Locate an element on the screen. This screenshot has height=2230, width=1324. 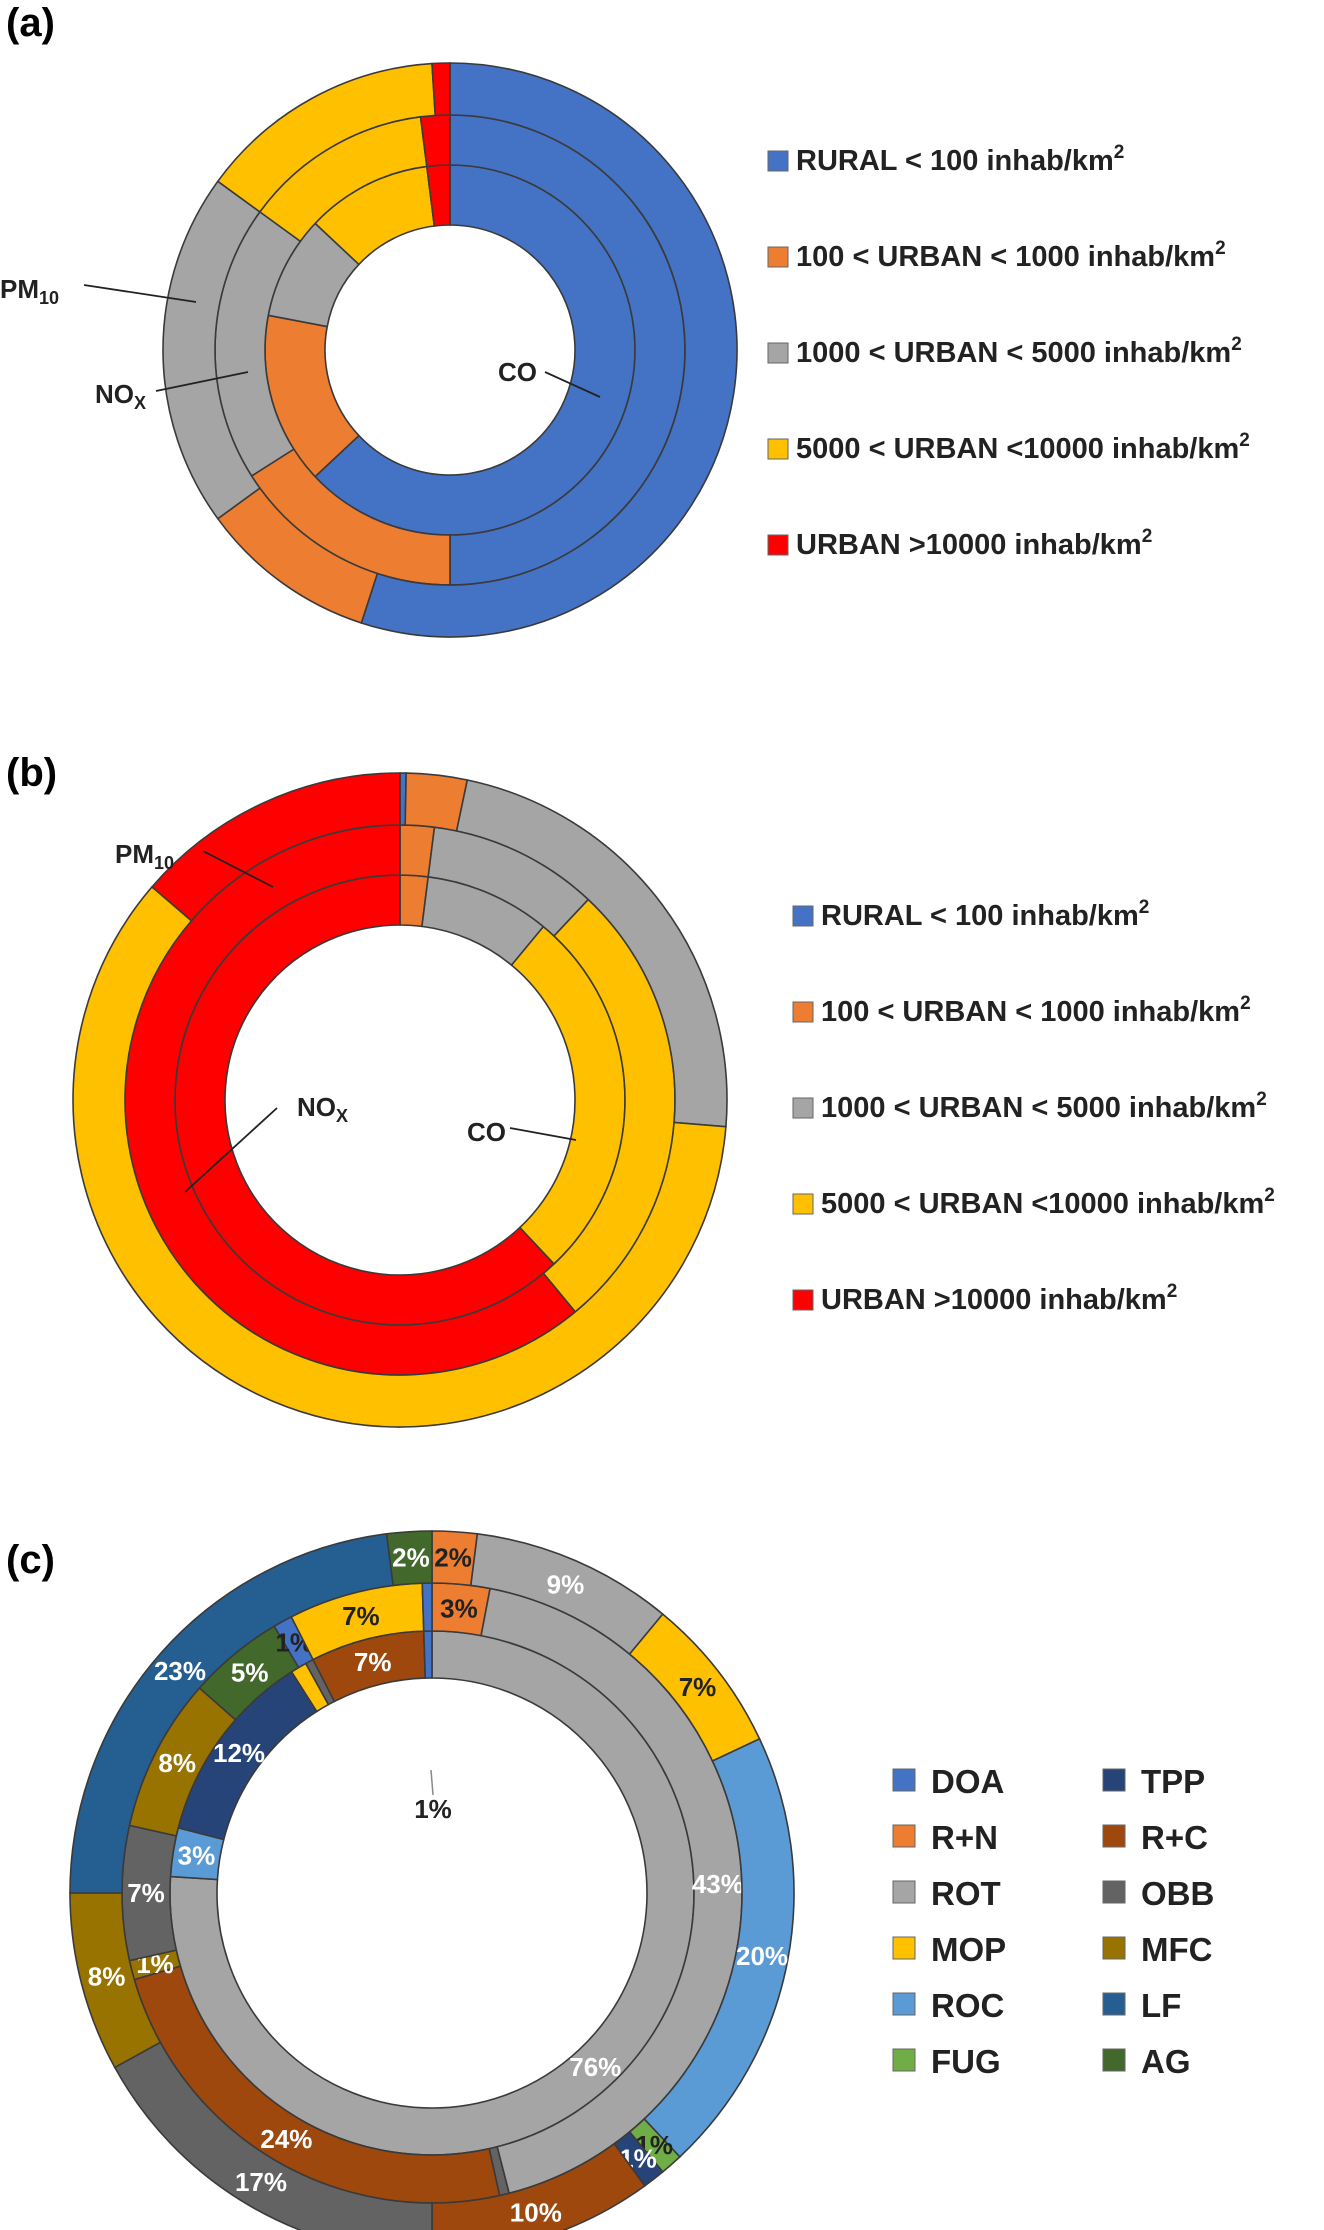
chart-c-inner-label-0: 76% is located at coordinates (595, 2067).